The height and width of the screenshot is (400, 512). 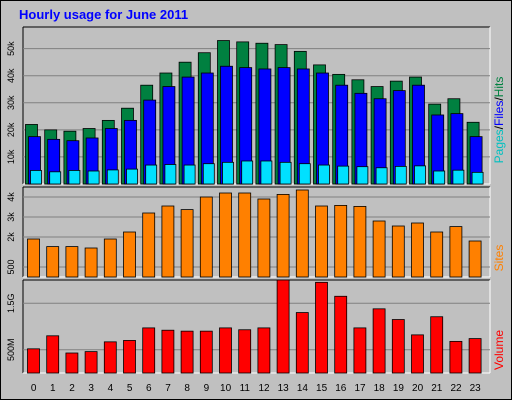 What do you see at coordinates (11, 197) in the screenshot?
I see `y-tick-label: 4k` at bounding box center [11, 197].